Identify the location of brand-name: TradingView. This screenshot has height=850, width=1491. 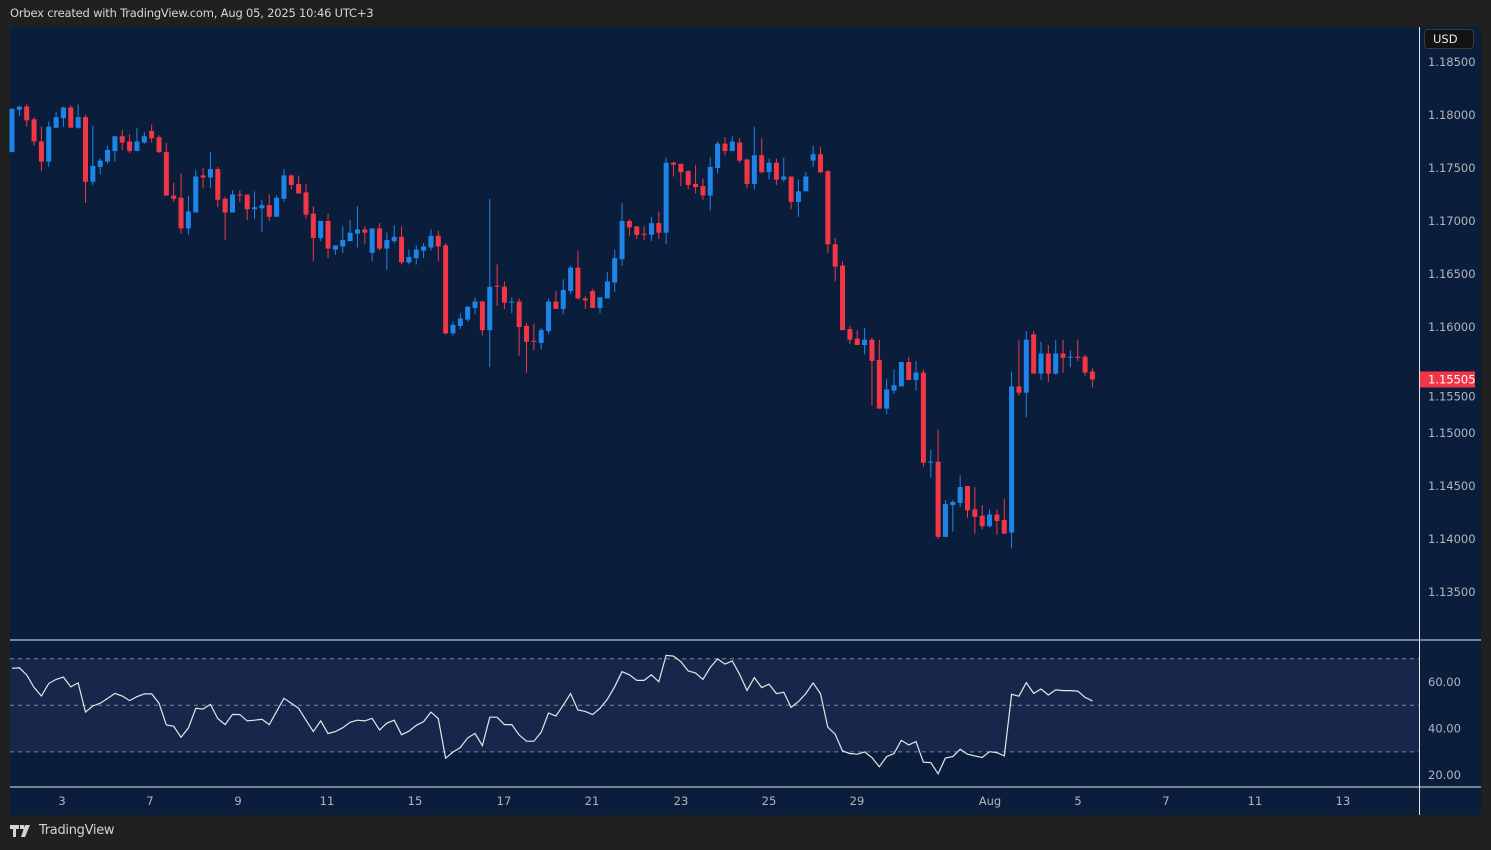
(77, 830).